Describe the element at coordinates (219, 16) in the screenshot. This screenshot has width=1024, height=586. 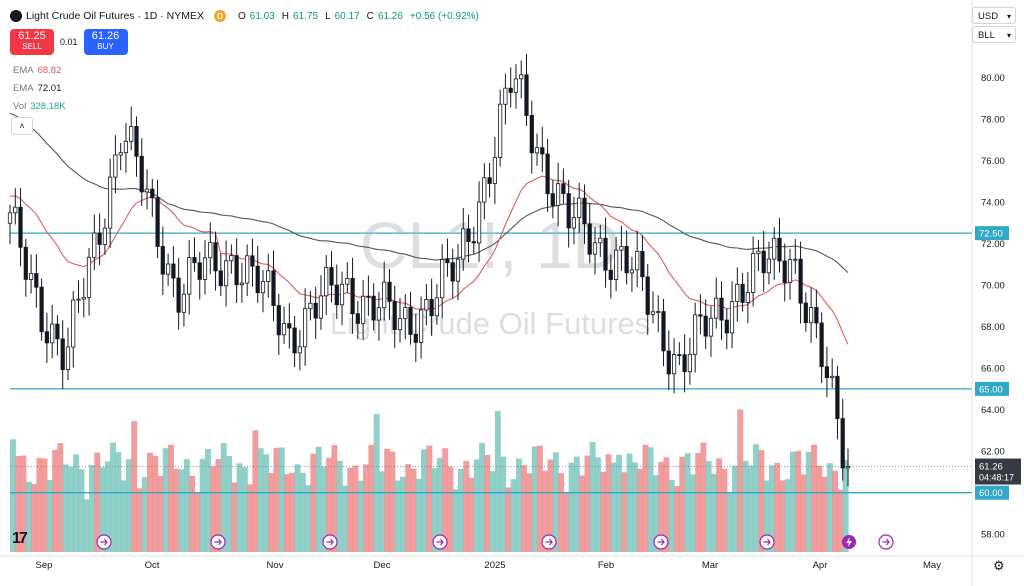
I see `market-status-badge: D` at that location.